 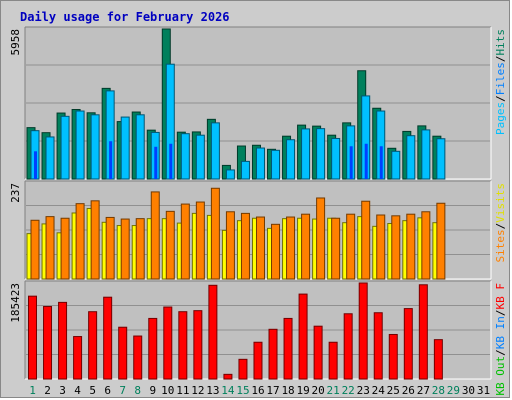 I want to click on x-tick-label: 20, so click(x=318, y=390).